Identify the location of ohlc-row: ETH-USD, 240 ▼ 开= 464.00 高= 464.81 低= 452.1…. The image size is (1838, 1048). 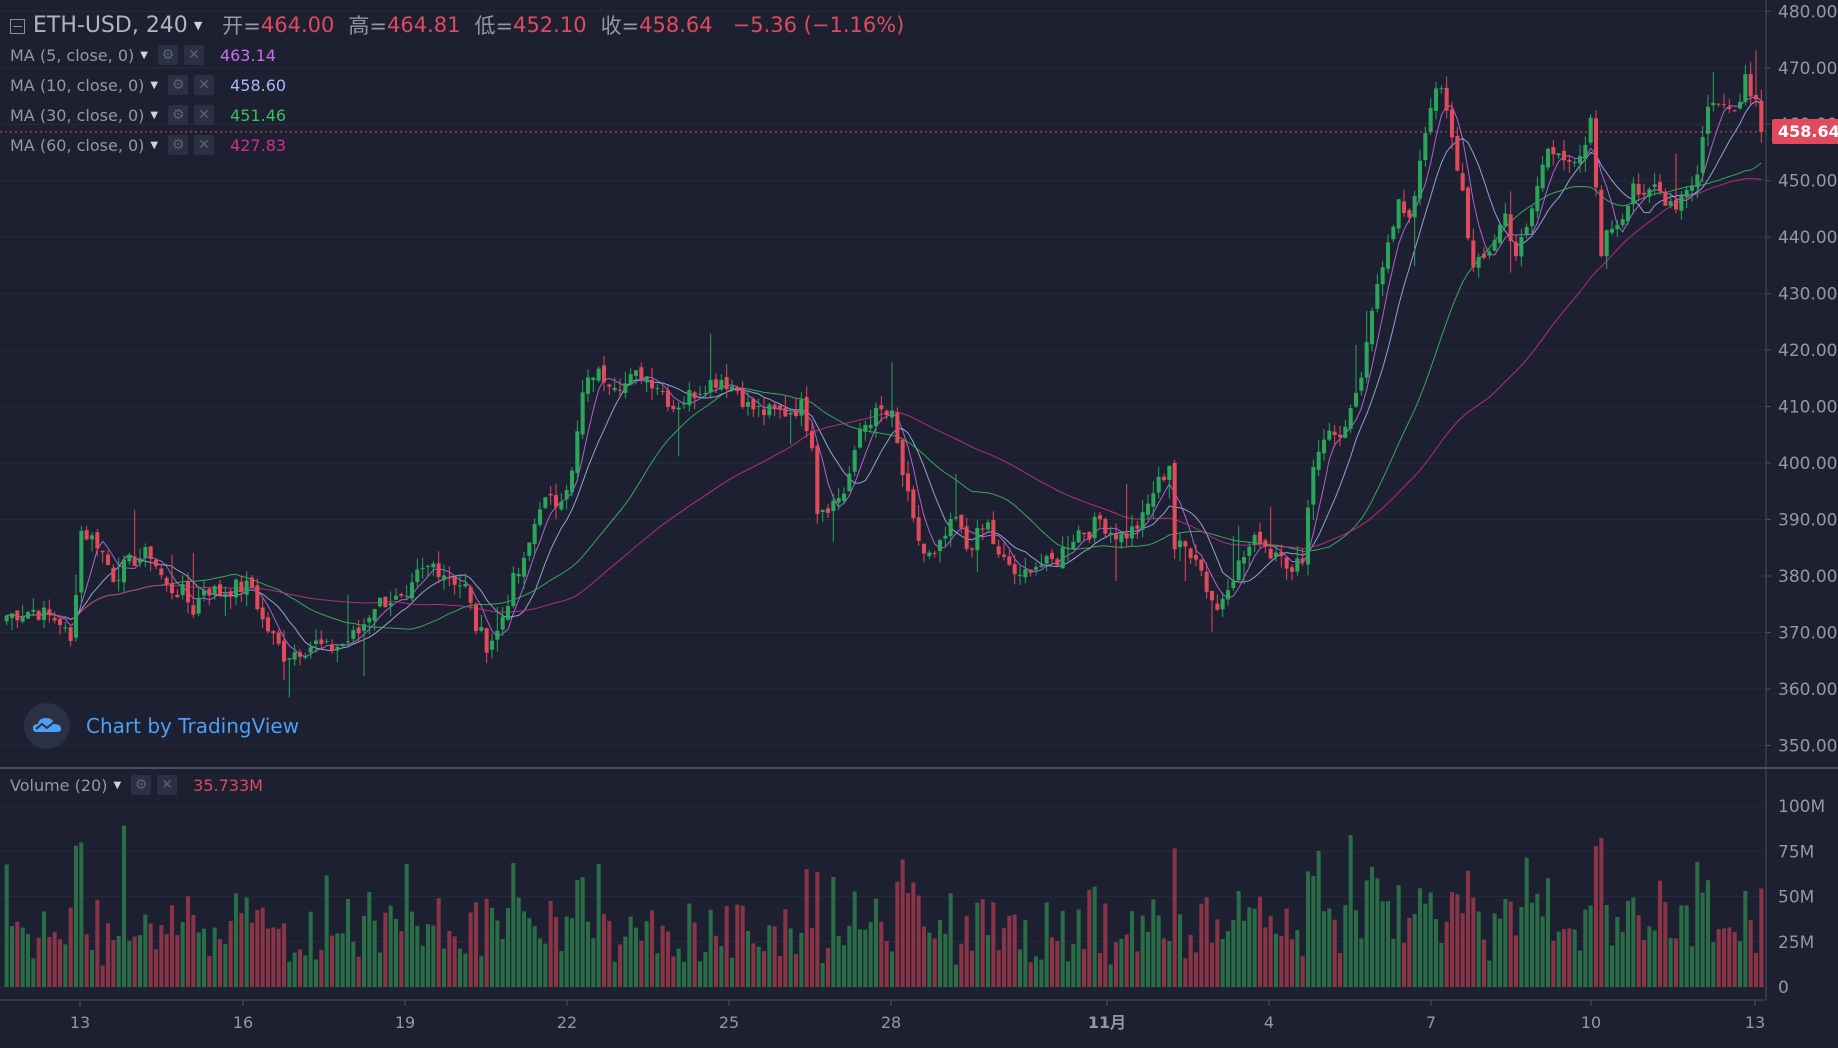
(460, 25).